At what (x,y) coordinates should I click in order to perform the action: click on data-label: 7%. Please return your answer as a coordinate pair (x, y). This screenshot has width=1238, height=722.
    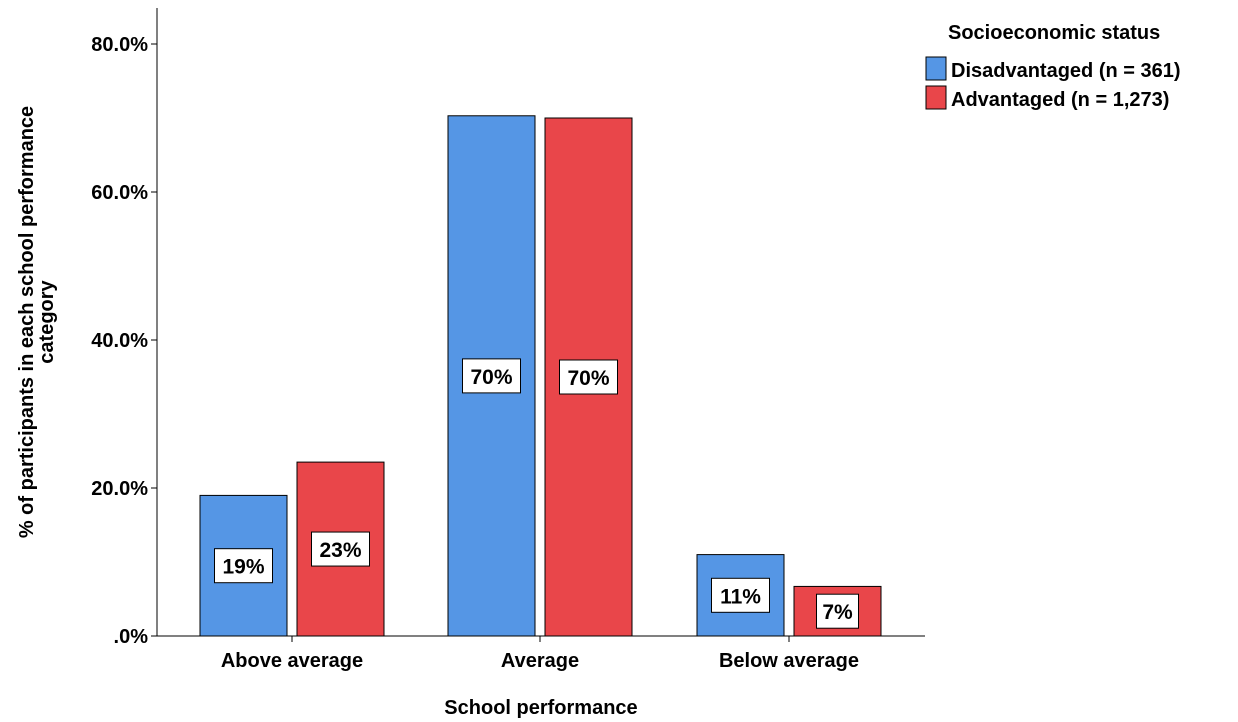
    Looking at the image, I should click on (837, 612).